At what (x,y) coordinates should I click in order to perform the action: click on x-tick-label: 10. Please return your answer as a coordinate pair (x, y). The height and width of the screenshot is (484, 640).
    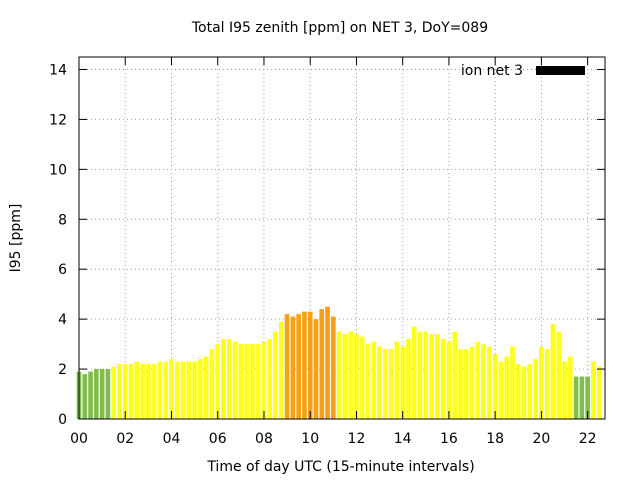
    Looking at the image, I should click on (310, 439).